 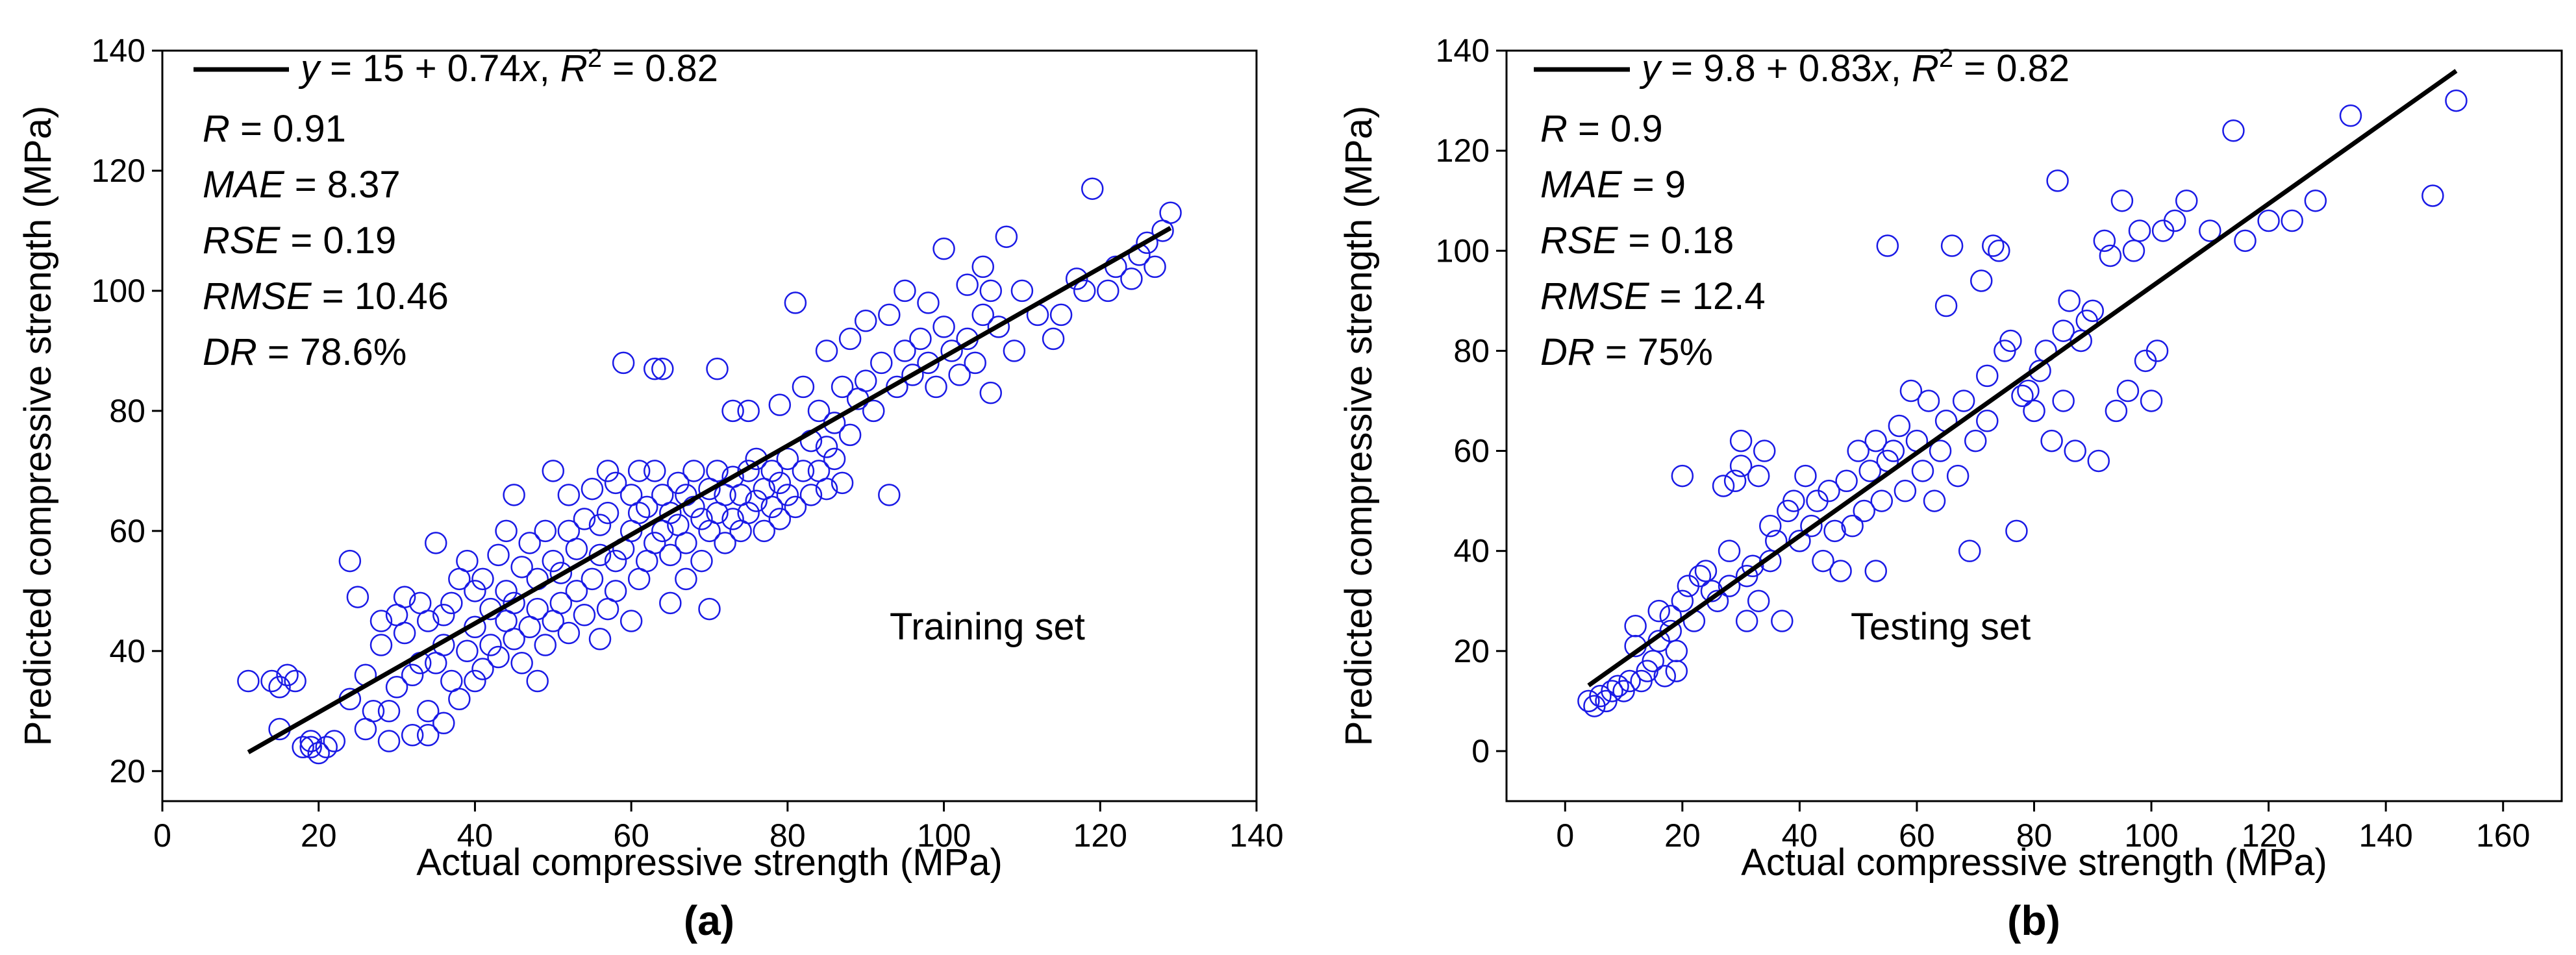 I want to click on y-tick-label: 80, so click(x=1471, y=350).